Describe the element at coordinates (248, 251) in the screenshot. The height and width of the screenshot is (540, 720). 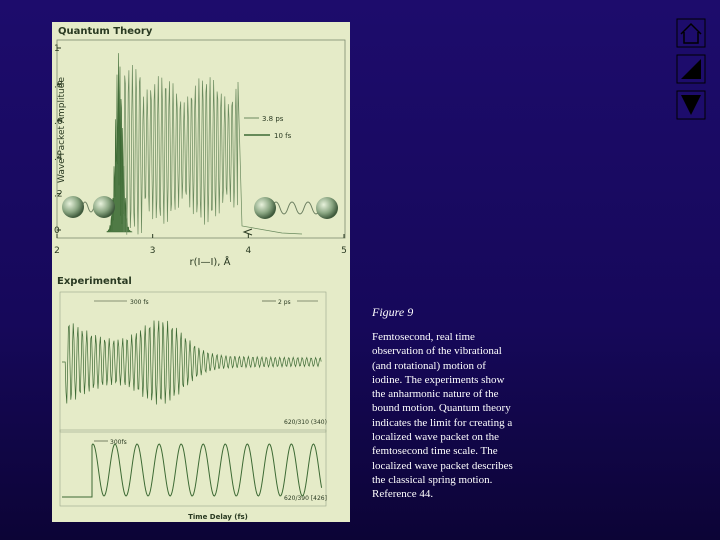
I see `x-tick-label: 4` at that location.